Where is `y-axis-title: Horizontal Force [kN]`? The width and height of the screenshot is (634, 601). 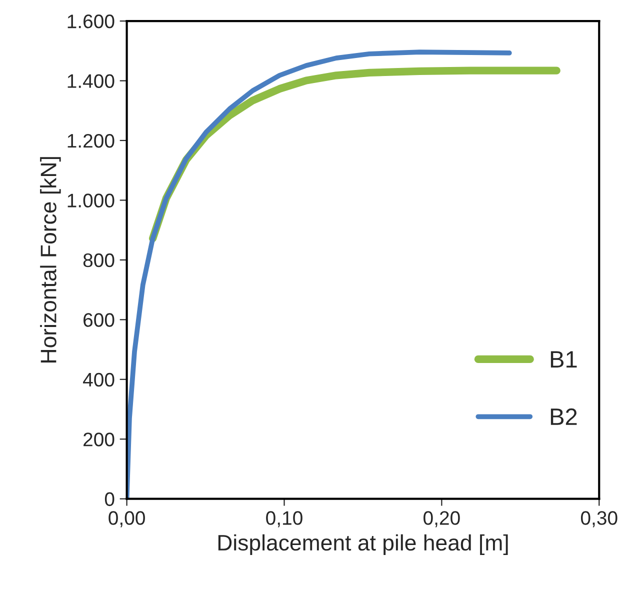
y-axis-title: Horizontal Force [kN] is located at coordinates (50, 259).